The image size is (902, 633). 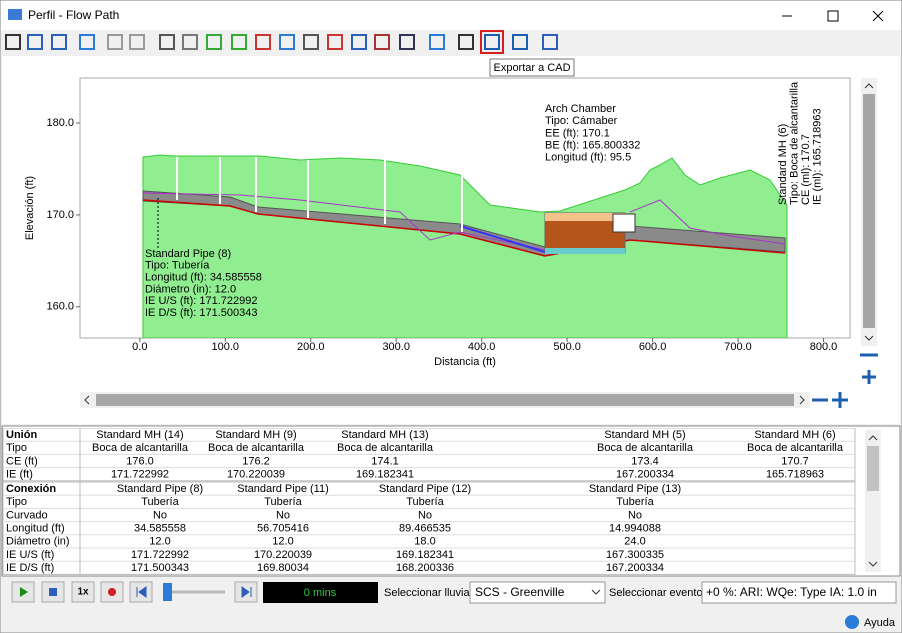 I want to click on table-cell: 34.585558, so click(x=160, y=529).